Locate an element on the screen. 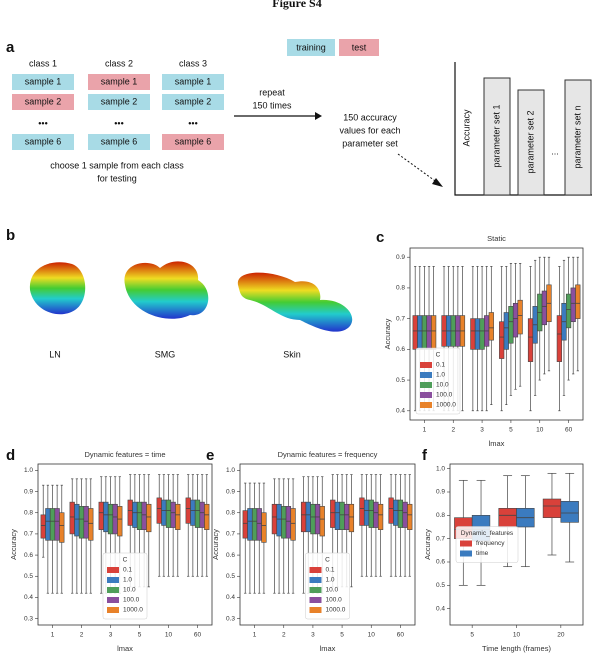 The height and width of the screenshot is (669, 594). caption: choose 1 sample from each class is located at coordinates (117, 165).